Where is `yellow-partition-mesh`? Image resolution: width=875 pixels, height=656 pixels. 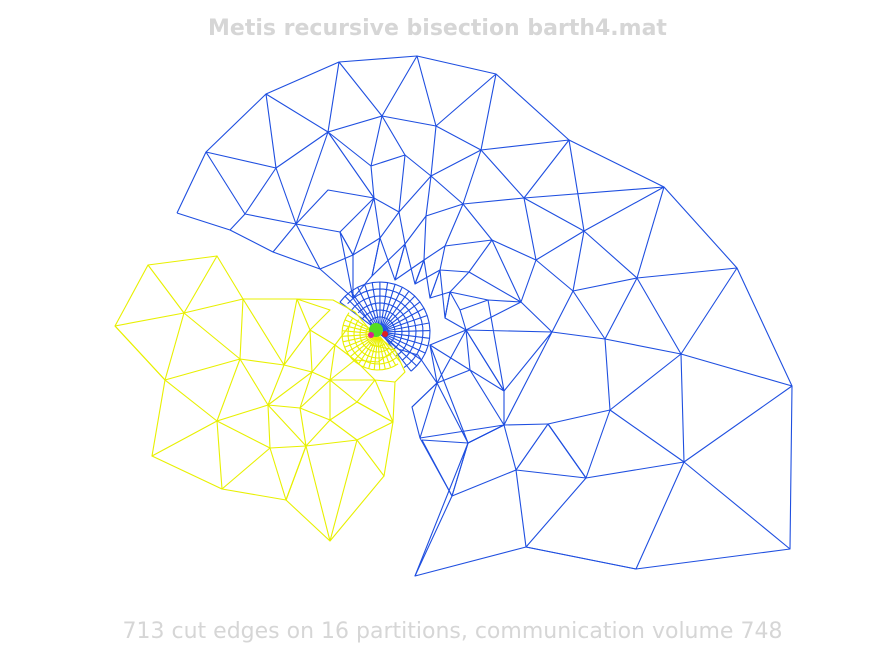
yellow-partition-mesh is located at coordinates (260, 398).